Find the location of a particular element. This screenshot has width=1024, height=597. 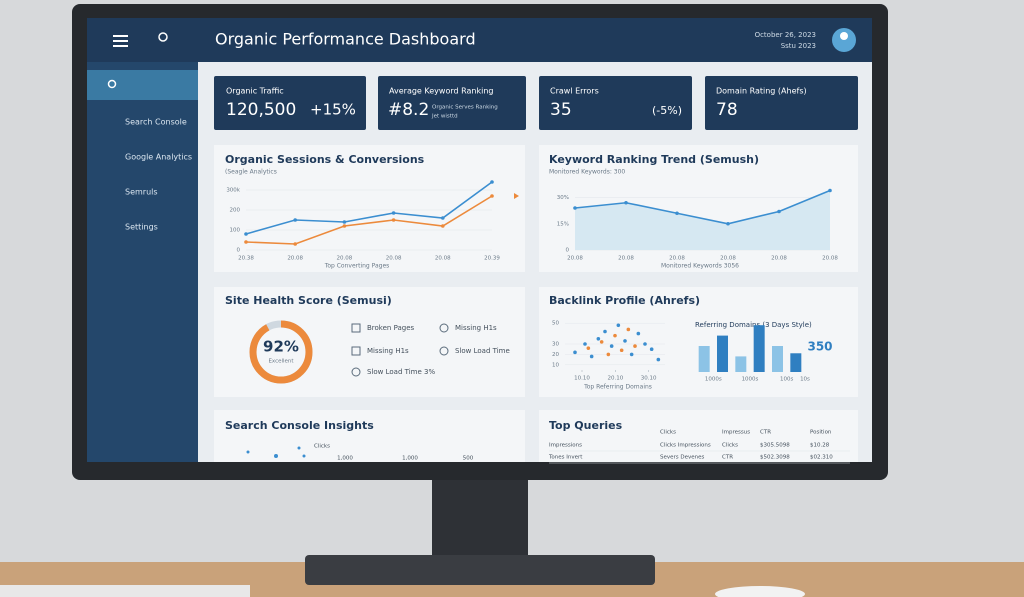

table-cell: Severs Devenes is located at coordinates (682, 458).